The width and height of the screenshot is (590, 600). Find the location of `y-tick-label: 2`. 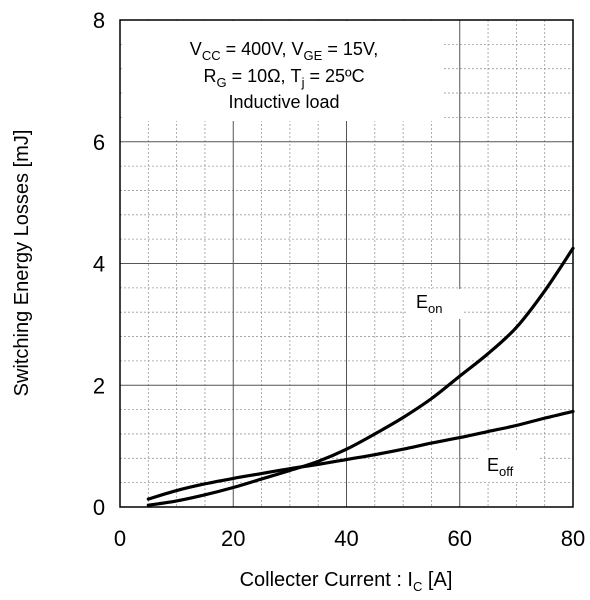

y-tick-label: 2 is located at coordinates (99, 385).